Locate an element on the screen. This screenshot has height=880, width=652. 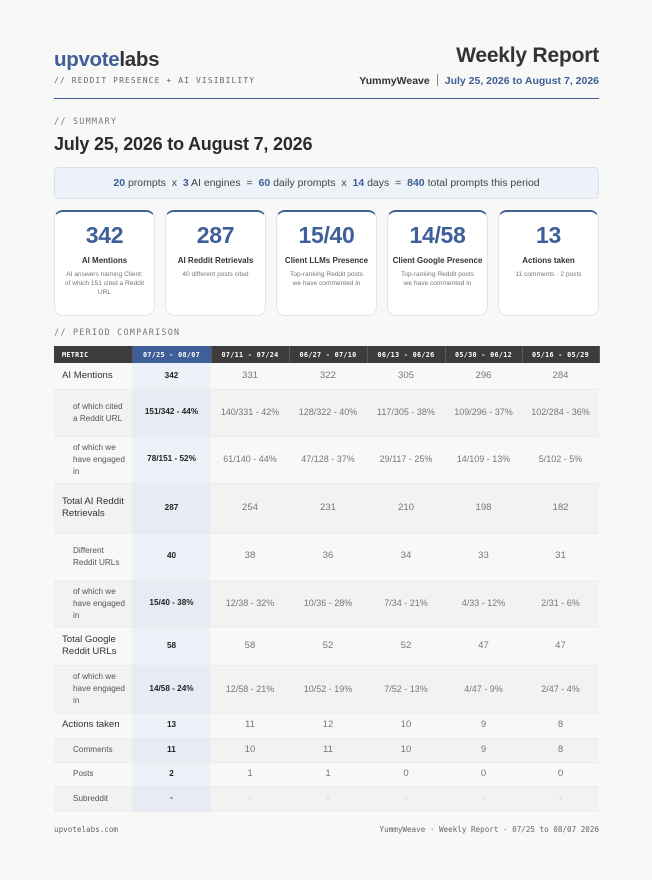
kpi-value: 15/40 is located at coordinates (326, 235).